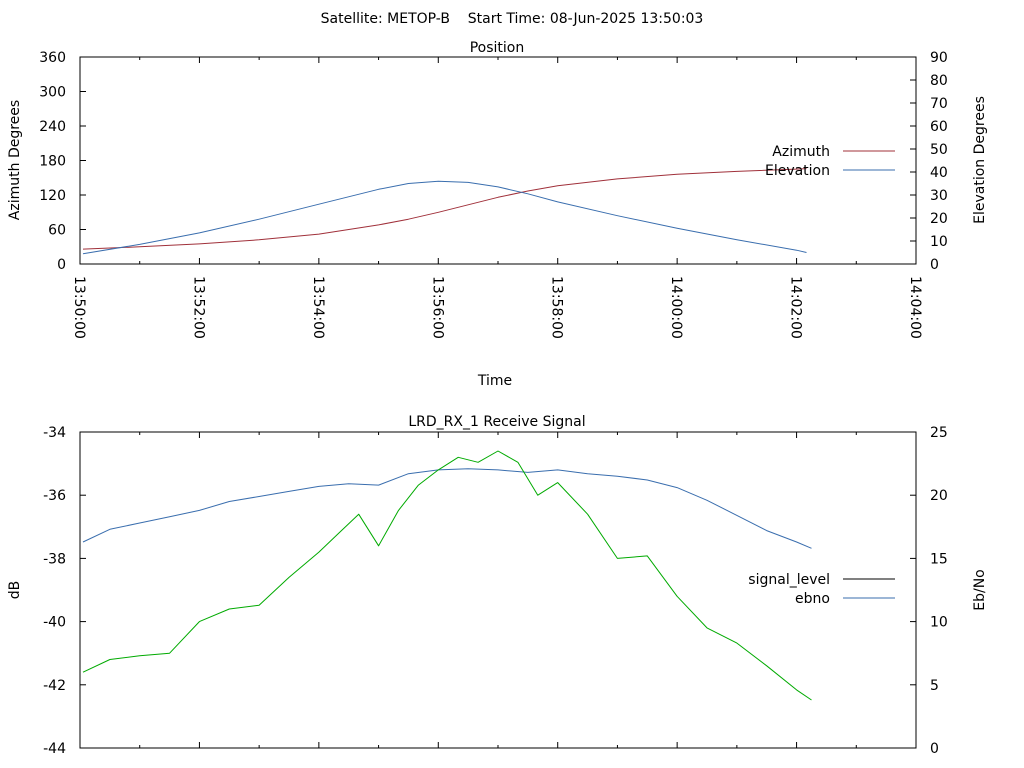 This screenshot has height=768, width=1024. Describe the element at coordinates (915, 307) in the screenshot. I see `position-x-tick-label: 14:04:00` at that location.